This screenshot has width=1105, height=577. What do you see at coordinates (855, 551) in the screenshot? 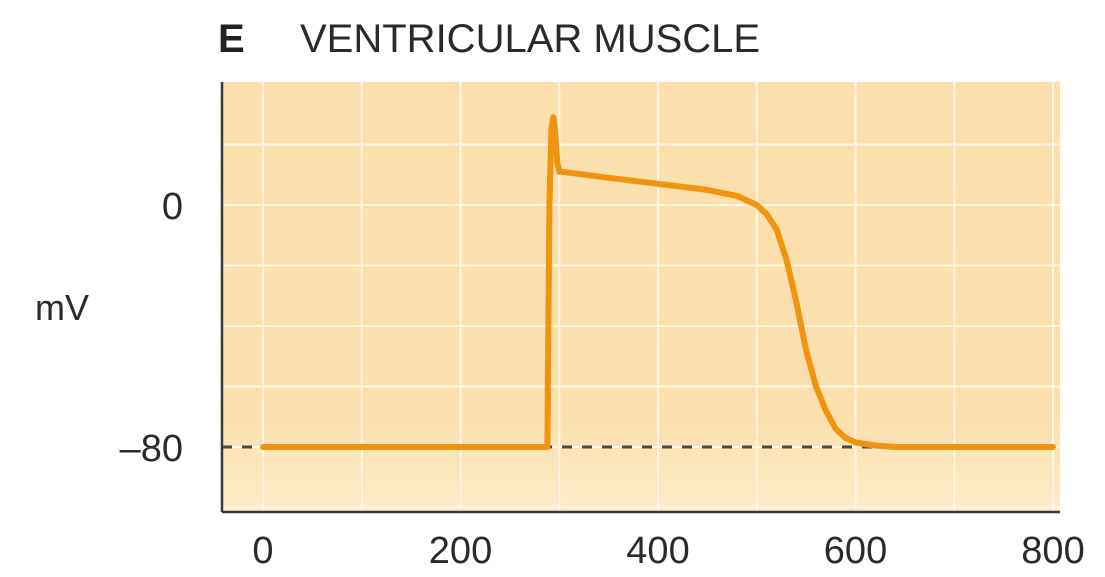
I see `x-tick-label: 600` at bounding box center [855, 551].